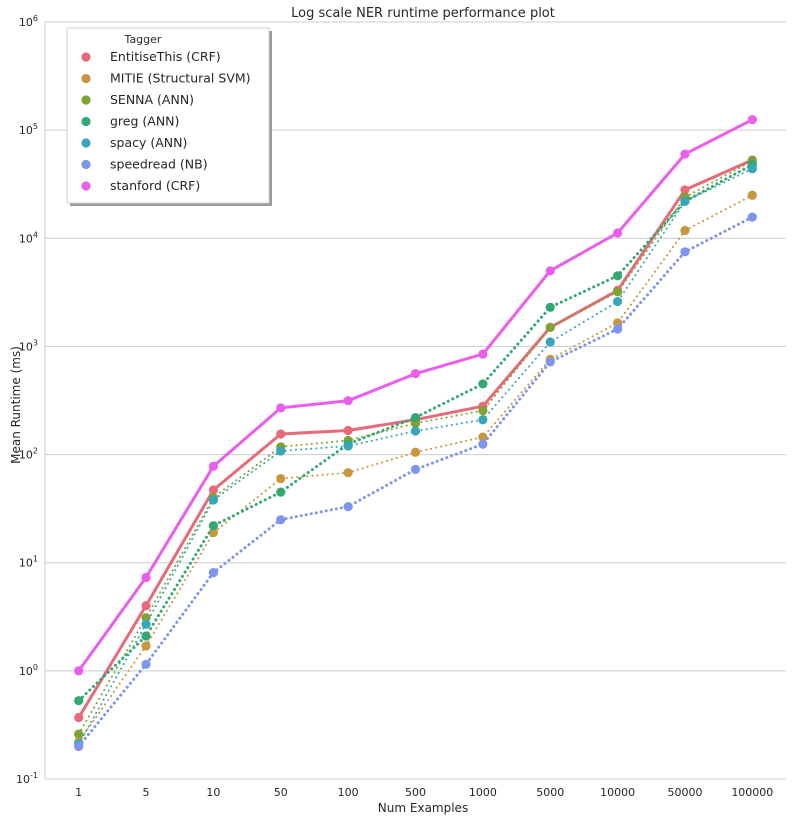 This screenshot has width=807, height=822. I want to click on x-tick-label: 1, so click(78, 792).